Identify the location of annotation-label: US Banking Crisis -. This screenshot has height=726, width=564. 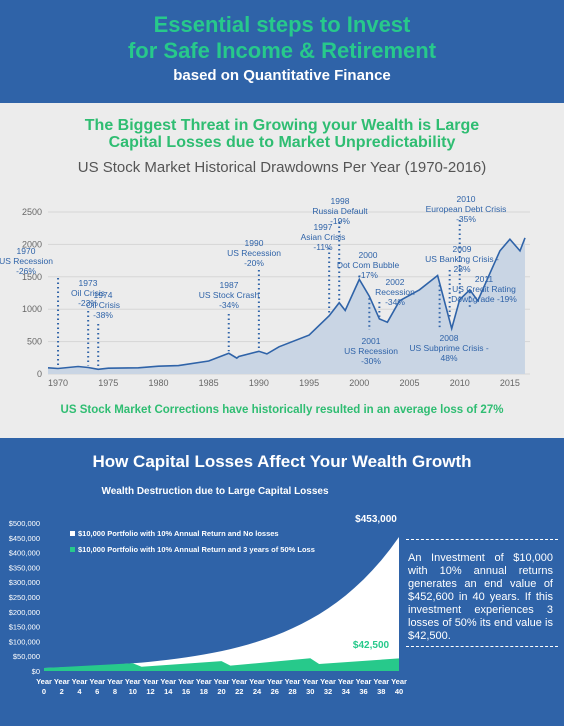
(462, 259).